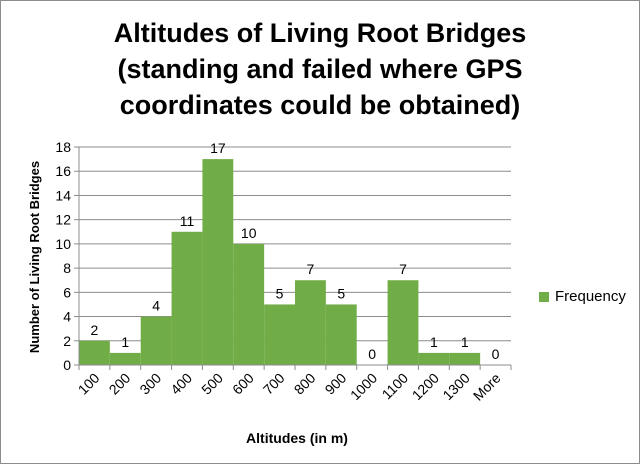 The height and width of the screenshot is (464, 640). I want to click on data-label-900: 5, so click(341, 293).